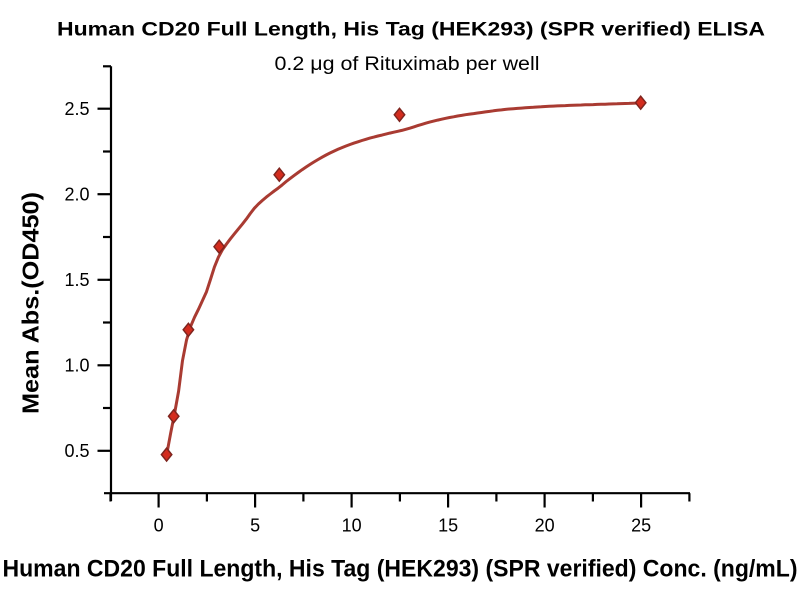 Image resolution: width=800 pixels, height=600 pixels. What do you see at coordinates (76, 451) in the screenshot?
I see `svg-text: 0.5` at bounding box center [76, 451].